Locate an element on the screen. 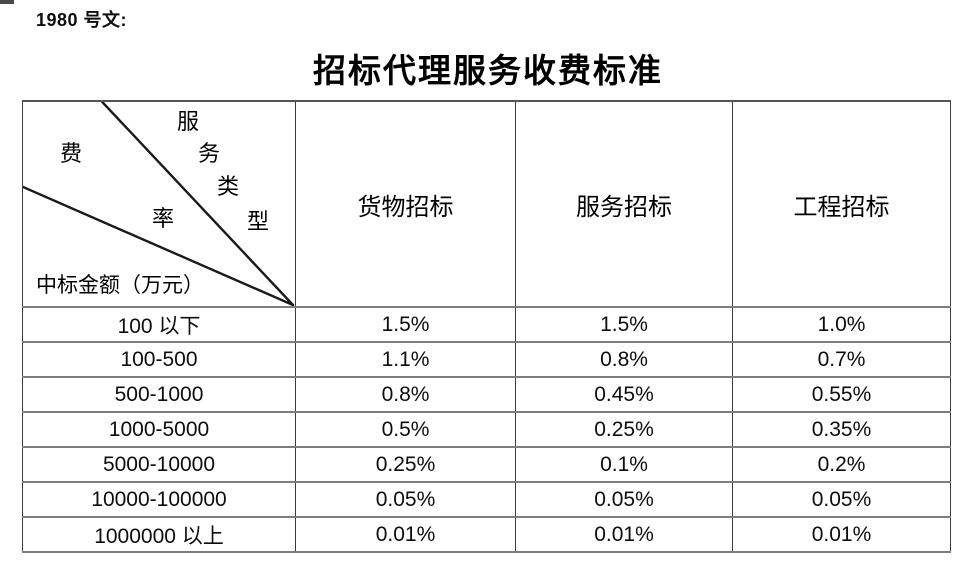 The height and width of the screenshot is (581, 976). fee-value-cell: 0.5% is located at coordinates (405, 429).